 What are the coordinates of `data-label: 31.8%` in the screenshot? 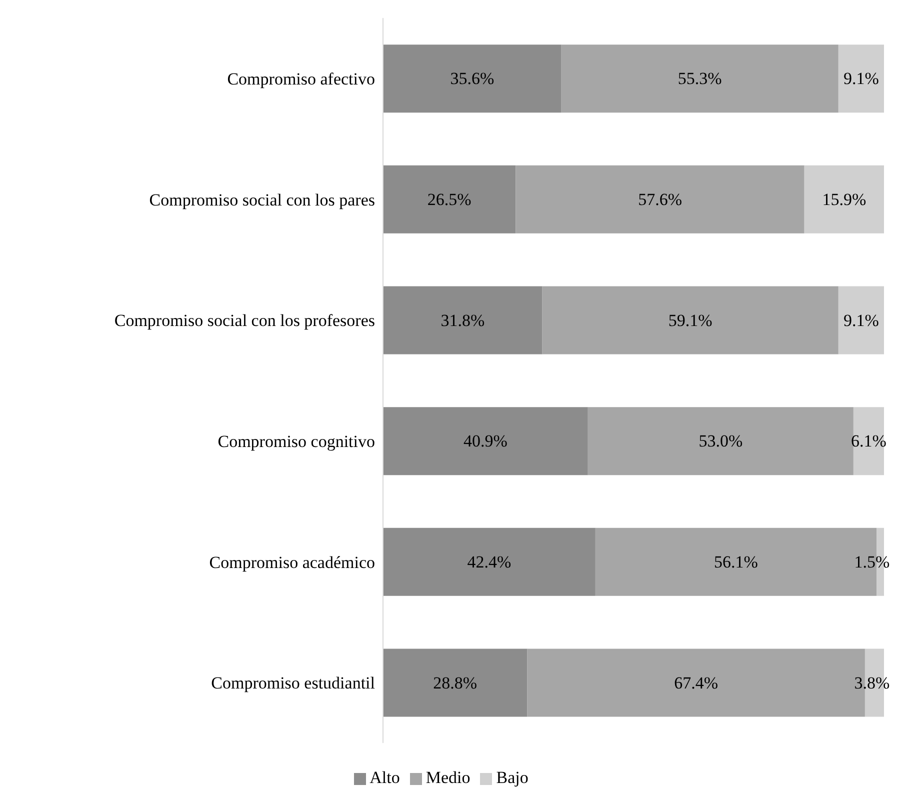 It's located at (462, 320).